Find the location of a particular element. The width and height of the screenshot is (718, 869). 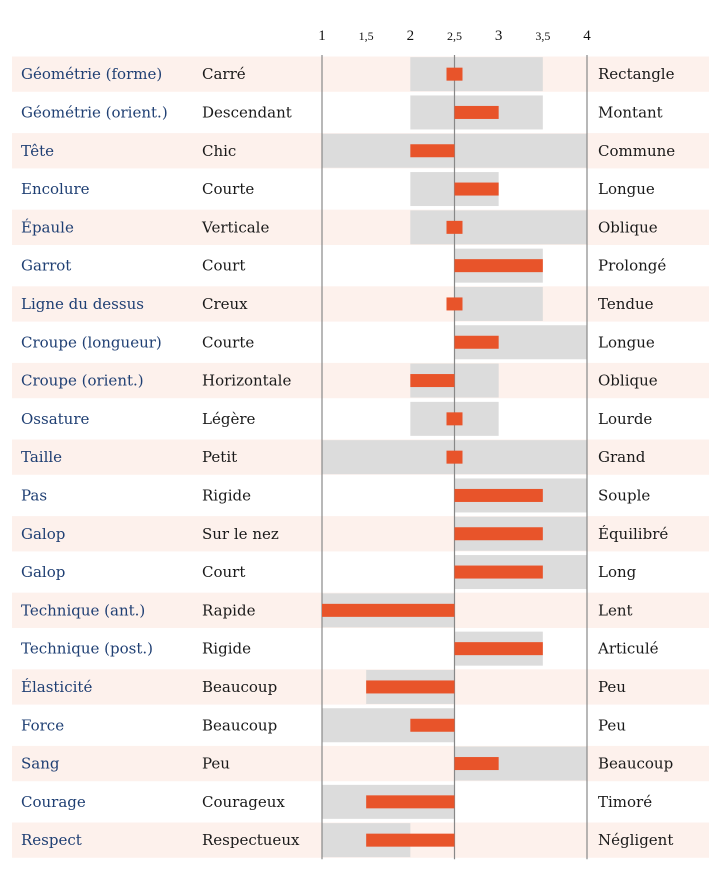

high-pole-label: Timoré is located at coordinates (625, 802).